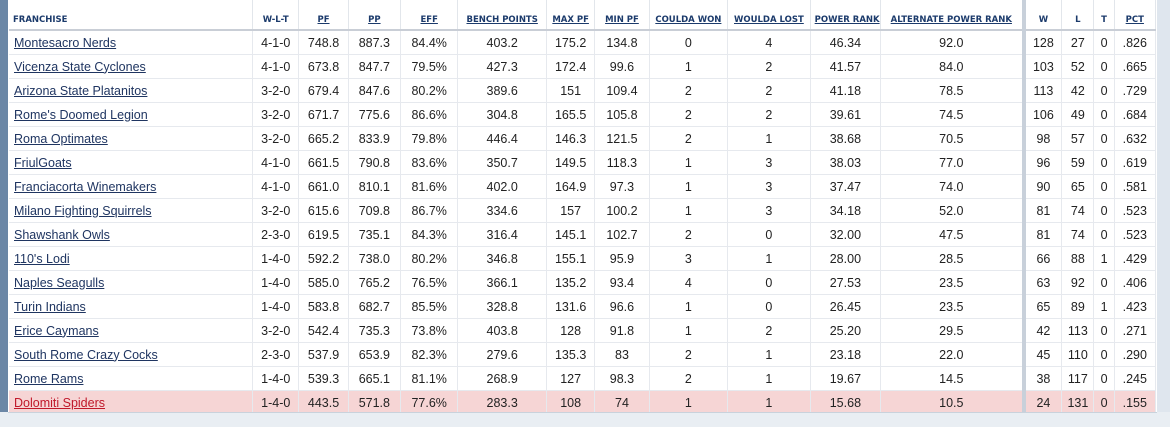 The width and height of the screenshot is (1170, 427). What do you see at coordinates (81, 114) in the screenshot?
I see `franchise-link: Rome's Doomed Legion` at bounding box center [81, 114].